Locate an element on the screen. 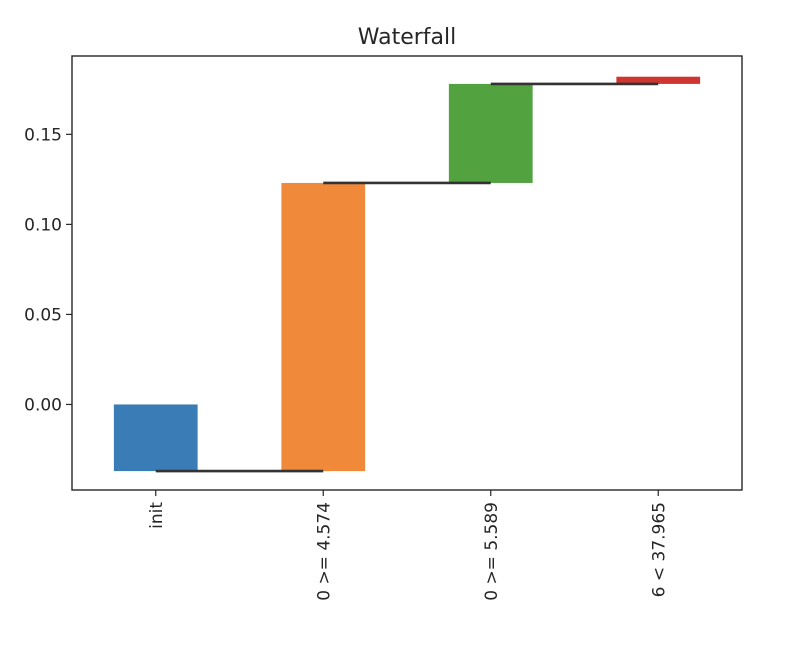  x-tick-label-0: init is located at coordinates (157, 515).